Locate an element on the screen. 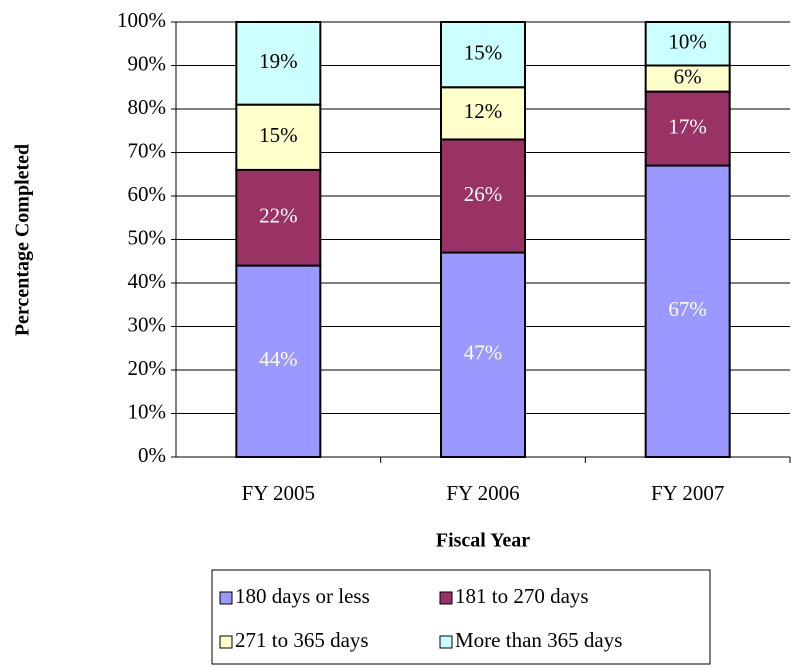  y-tick-label: 90% is located at coordinates (147, 63).